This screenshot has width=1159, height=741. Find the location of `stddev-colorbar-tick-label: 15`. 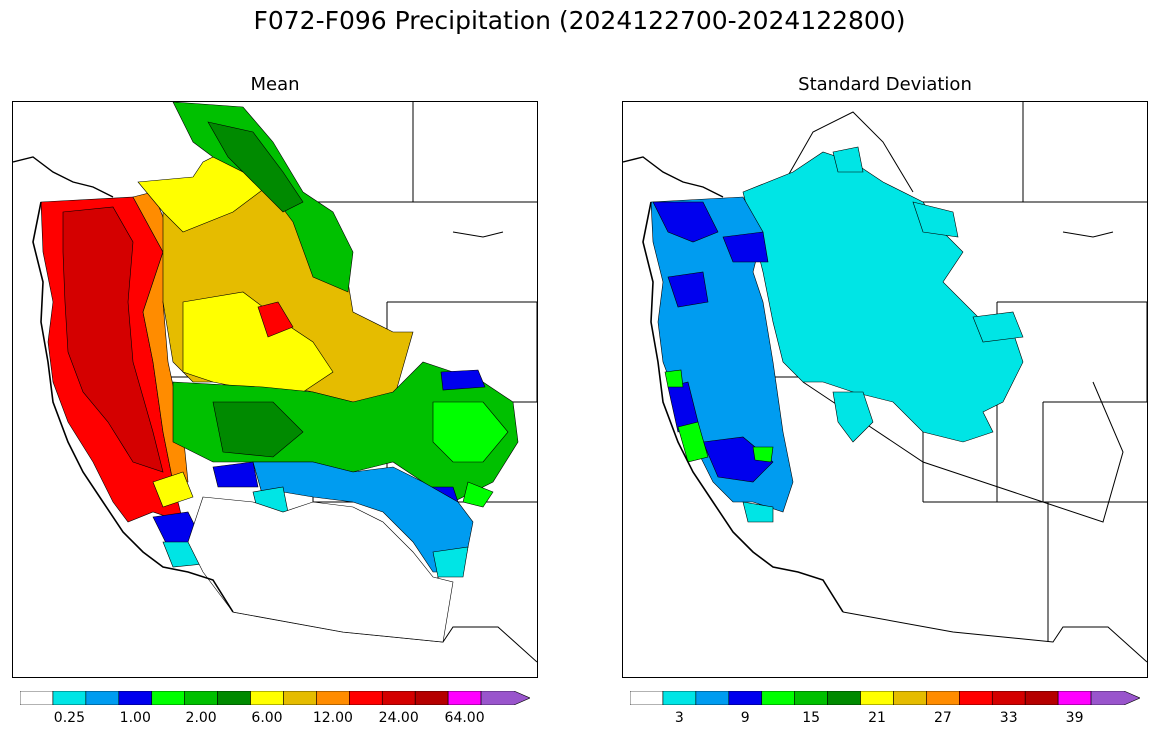

stddev-colorbar-tick-label: 15 is located at coordinates (811, 718).